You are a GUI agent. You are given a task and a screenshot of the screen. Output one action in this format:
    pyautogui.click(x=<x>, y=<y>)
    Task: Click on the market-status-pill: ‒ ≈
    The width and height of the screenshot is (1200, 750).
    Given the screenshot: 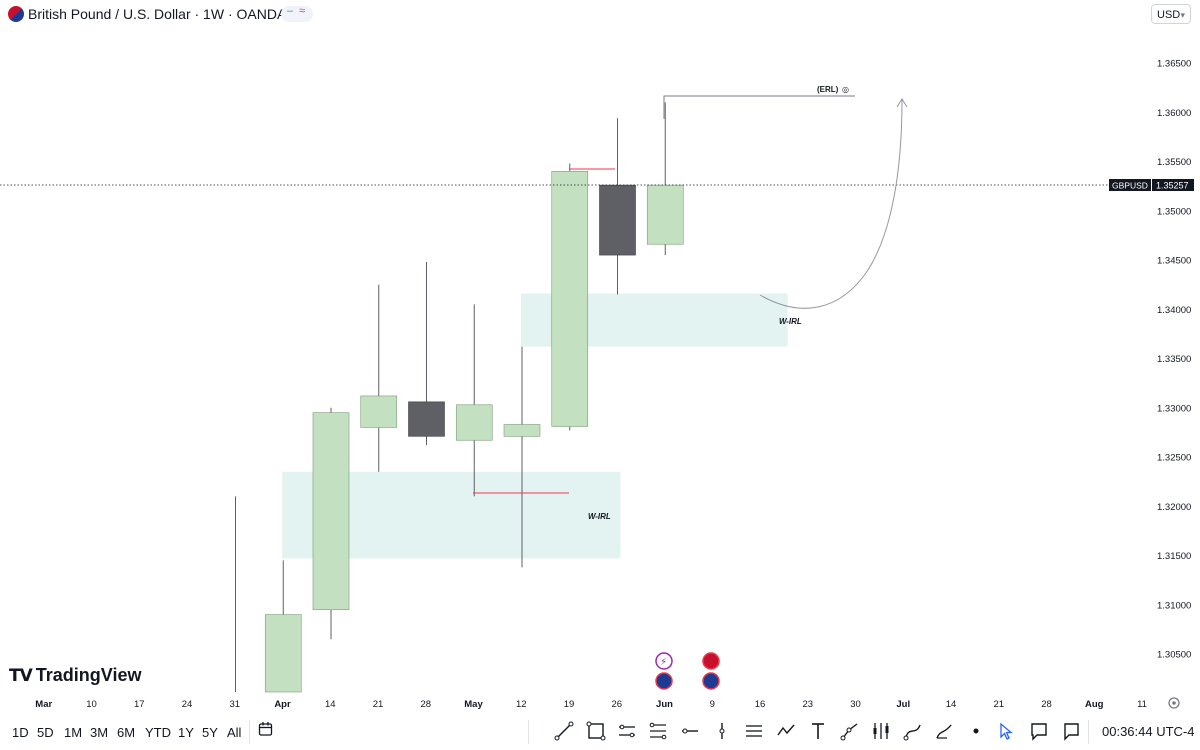 What is the action you would take?
    pyautogui.click(x=297, y=13)
    